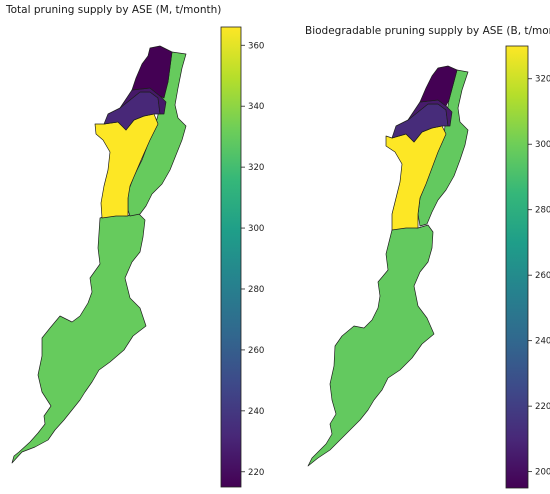  I want to click on colorbar-total: 220 240 260 280 300 320 340 360, so click(242, 257).